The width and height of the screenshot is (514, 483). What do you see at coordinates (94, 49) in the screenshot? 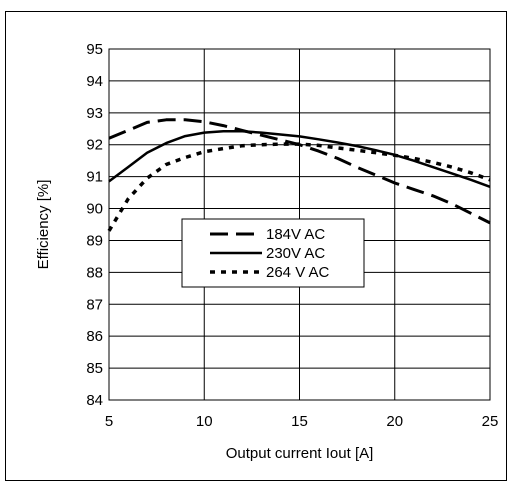
I see `y-tick-label: 95` at bounding box center [94, 49].